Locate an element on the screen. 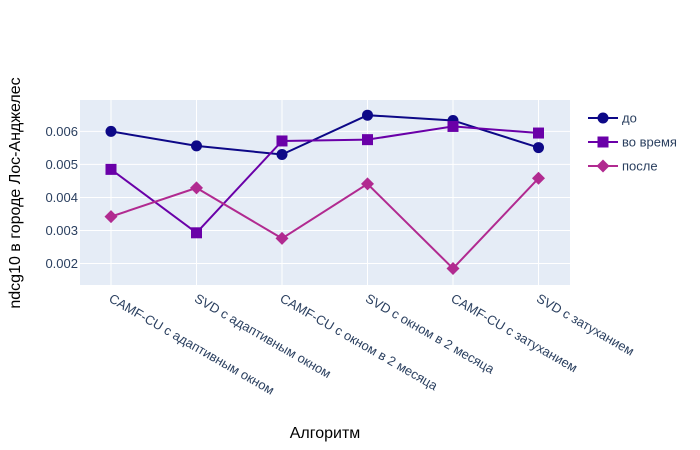 This screenshot has height=450, width=700. y-axis-ticks: 0.002 0.003 0.004 0.005 0.006 is located at coordinates (61, 197).